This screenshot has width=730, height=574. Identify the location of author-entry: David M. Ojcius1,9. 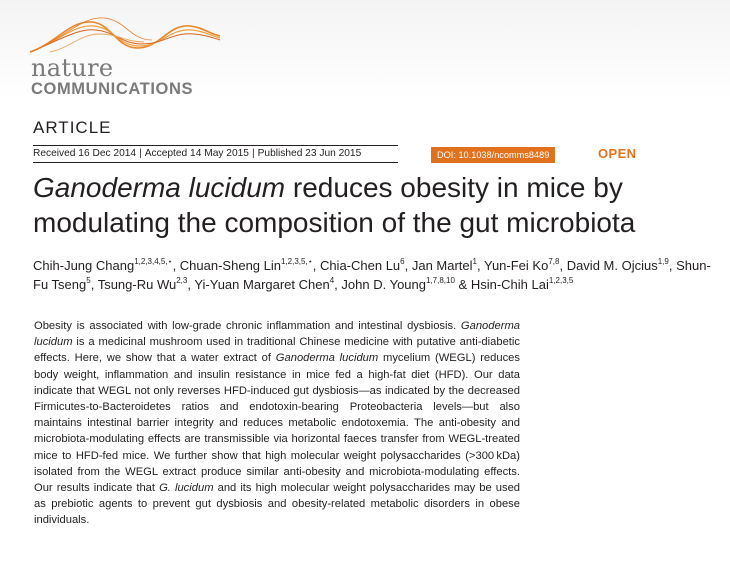
(617, 265).